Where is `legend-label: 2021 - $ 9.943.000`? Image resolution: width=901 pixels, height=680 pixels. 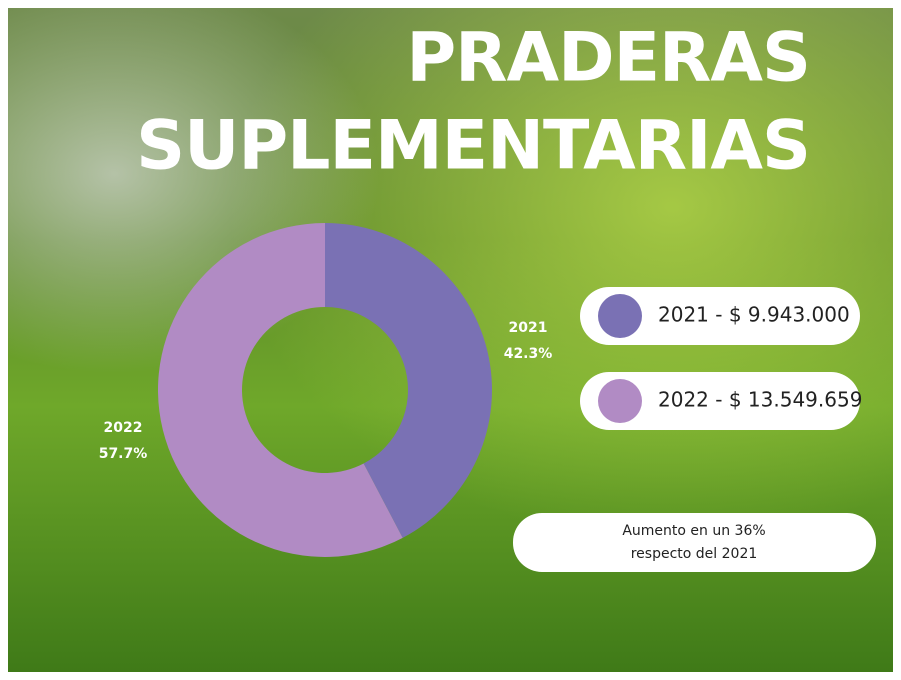
legend-label: 2021 - $ 9.943.000 is located at coordinates (754, 315).